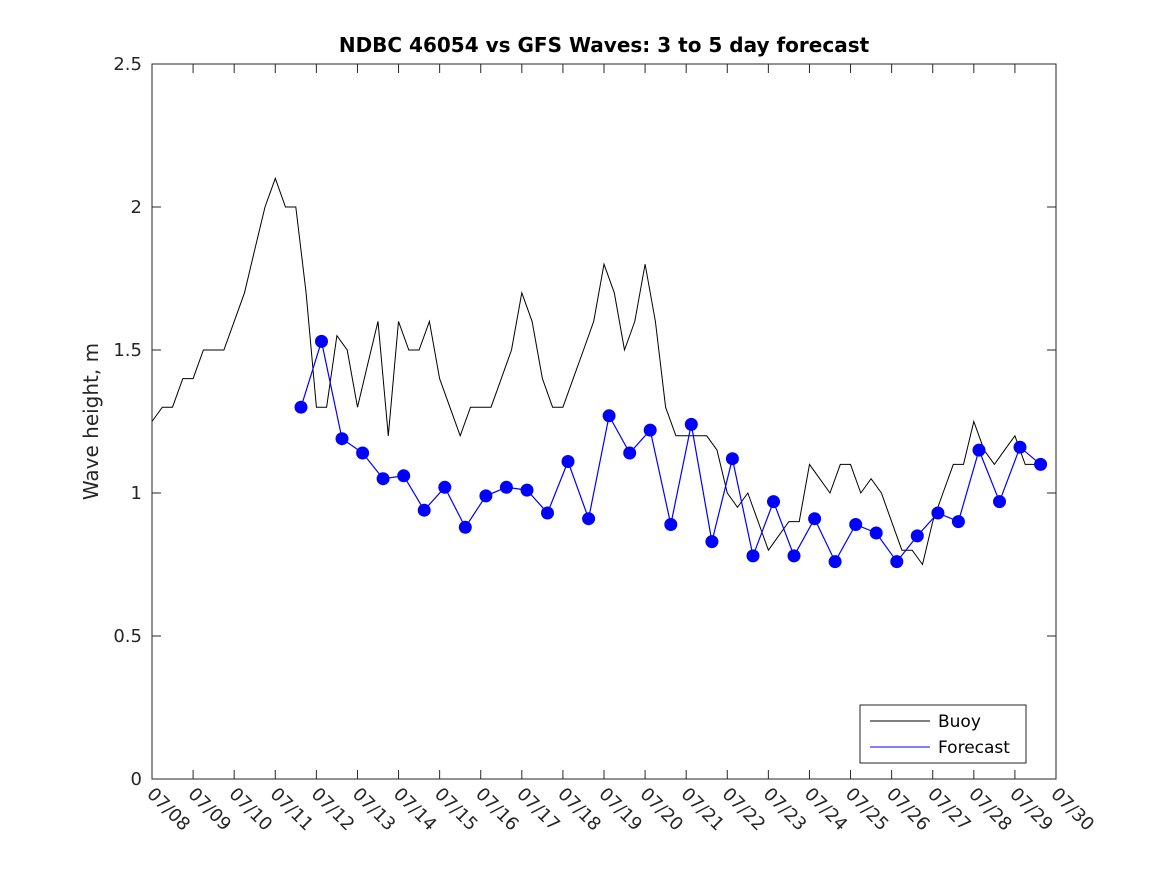 The image size is (1167, 875). What do you see at coordinates (136, 493) in the screenshot?
I see `y-tick-label: 1` at bounding box center [136, 493].